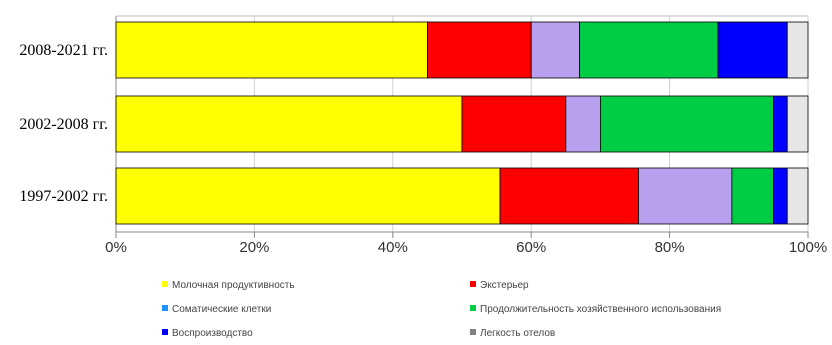 This screenshot has height=345, width=832. What do you see at coordinates (63, 196) in the screenshot?
I see `category-label: 1997-2002 гг.` at bounding box center [63, 196].